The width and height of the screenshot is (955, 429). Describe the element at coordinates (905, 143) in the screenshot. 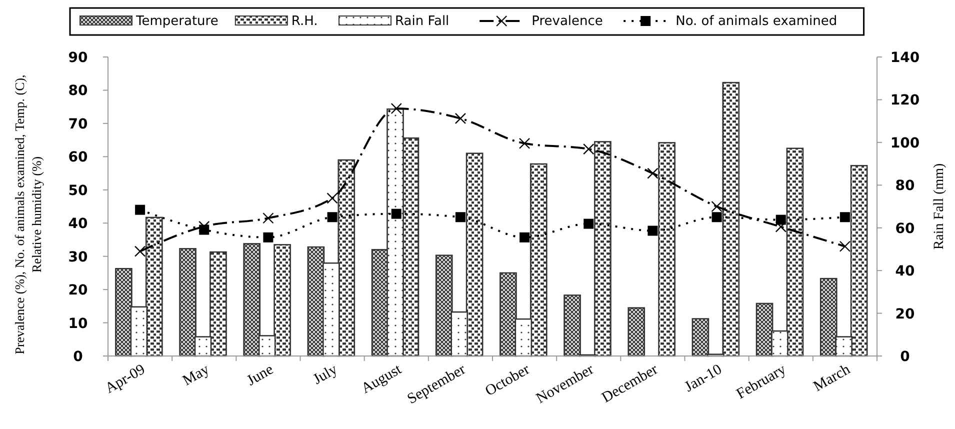

I see `y2-tick-label: 100` at that location.